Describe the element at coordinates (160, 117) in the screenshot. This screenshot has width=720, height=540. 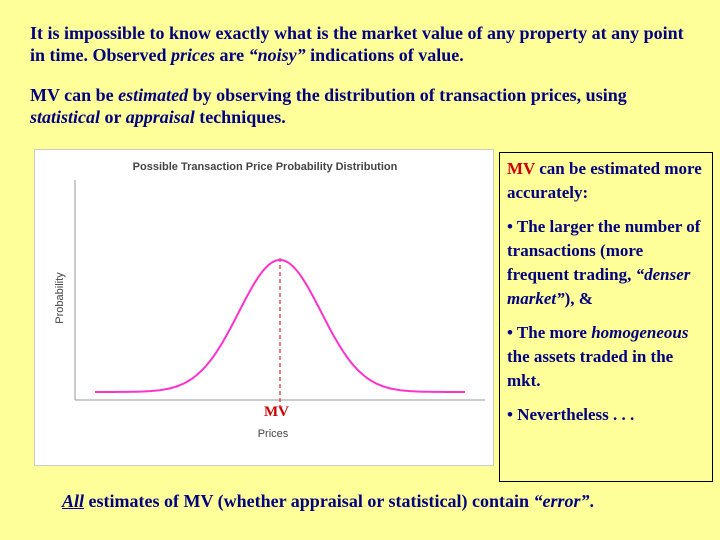
I see `intro-emphasis-appraisal: appraisal` at that location.